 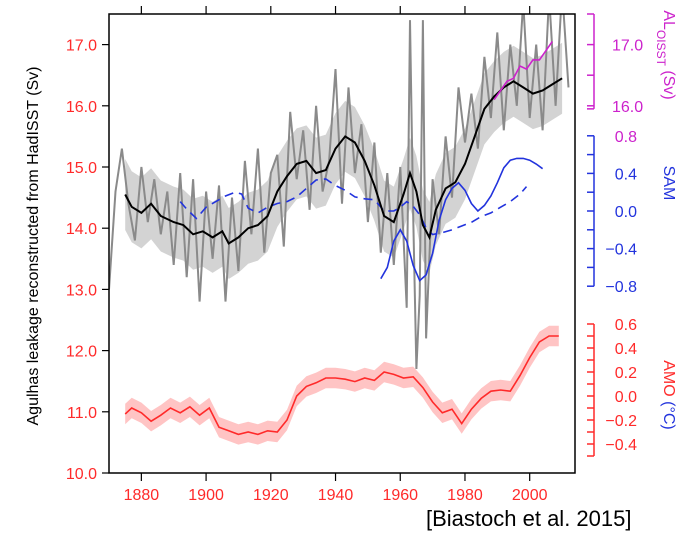 I want to click on sam-tick-label-3: −0.4, so click(x=621, y=250).